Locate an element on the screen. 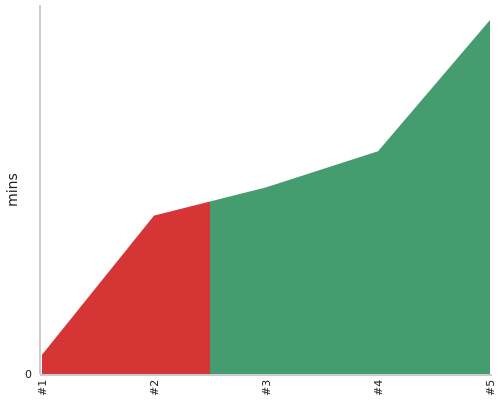  x-tick-label: #3 is located at coordinates (266, 388).